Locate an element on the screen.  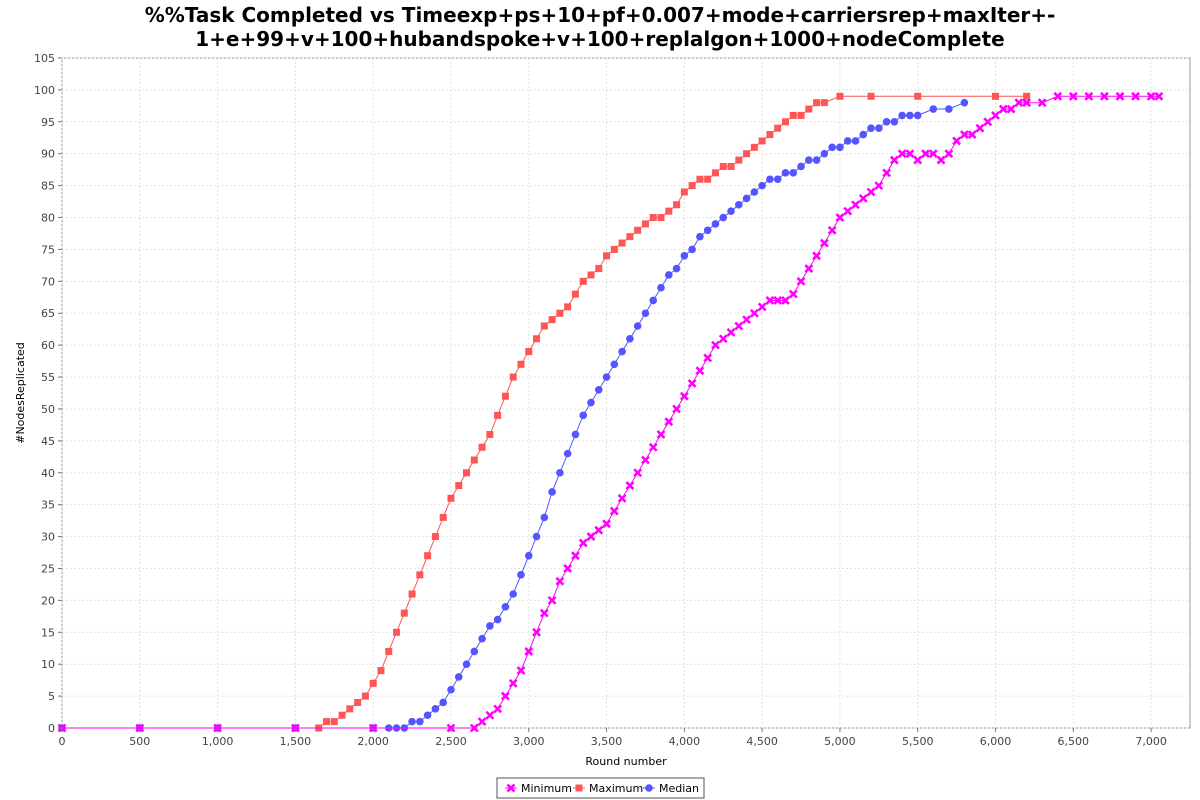
x-axis-label: Round number is located at coordinates (626, 761).